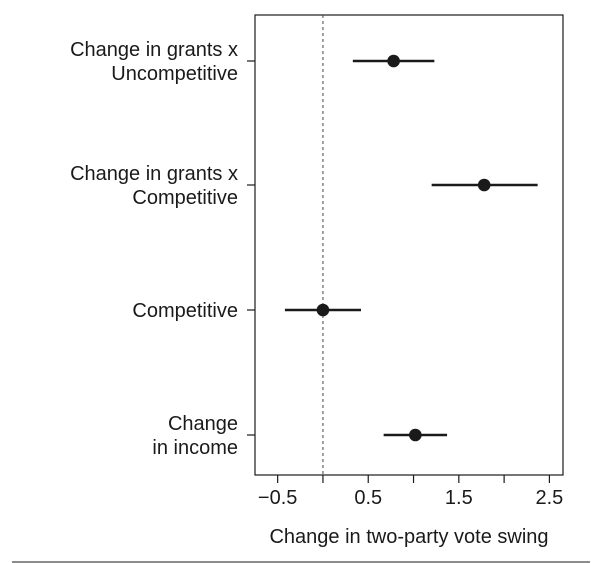 Image resolution: width=596 pixels, height=563 pixels. What do you see at coordinates (174, 74) in the screenshot?
I see `row-label: Uncompetitive` at bounding box center [174, 74].